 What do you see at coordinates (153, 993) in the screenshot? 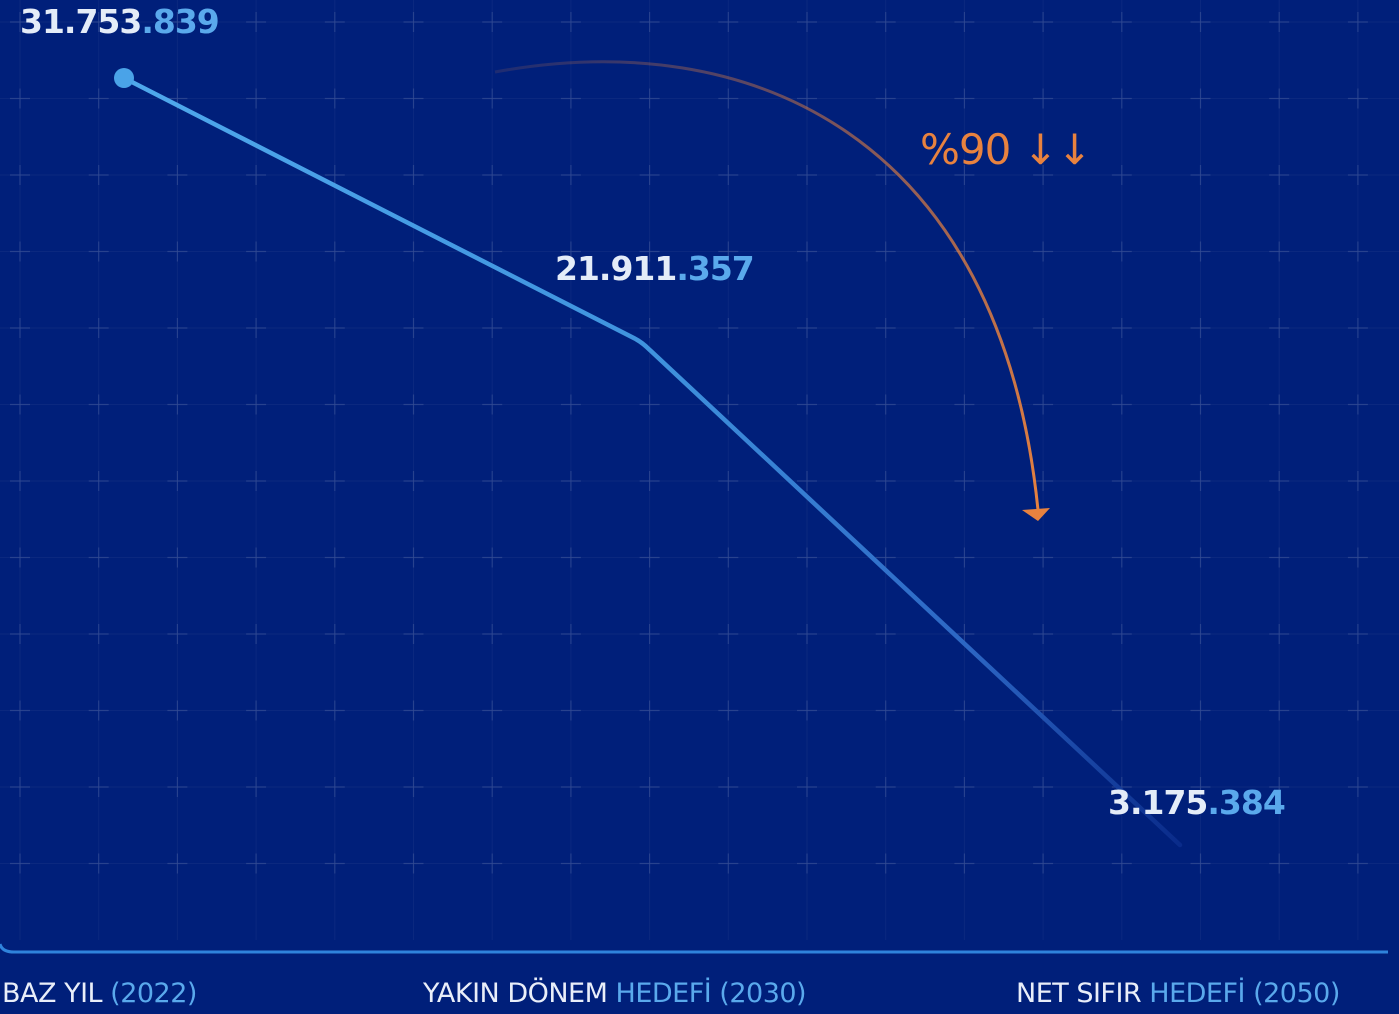
I see `x-tick-detail: (2022)` at bounding box center [153, 993].